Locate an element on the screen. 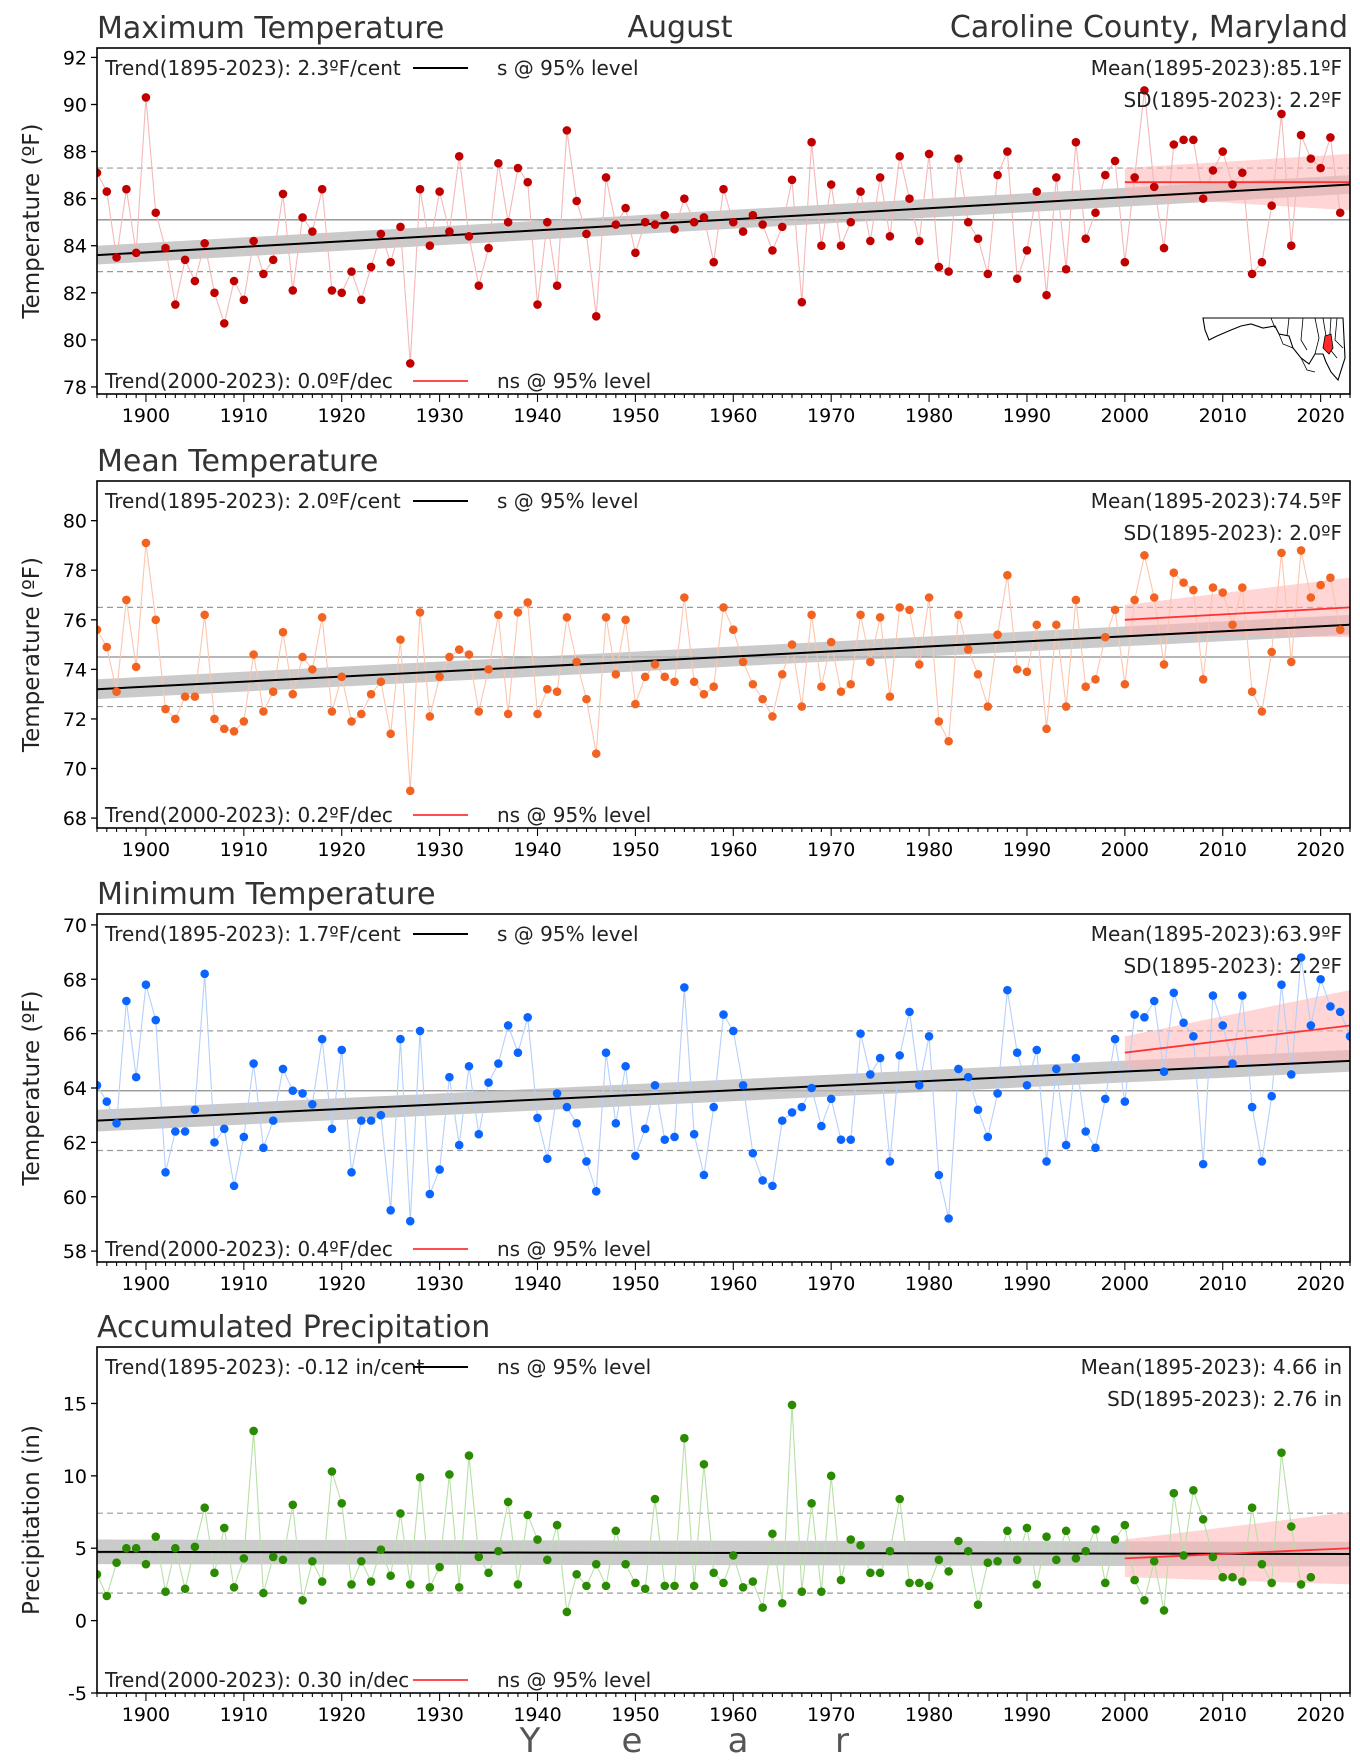  x-tick-label: 1970 is located at coordinates (831, 1715).